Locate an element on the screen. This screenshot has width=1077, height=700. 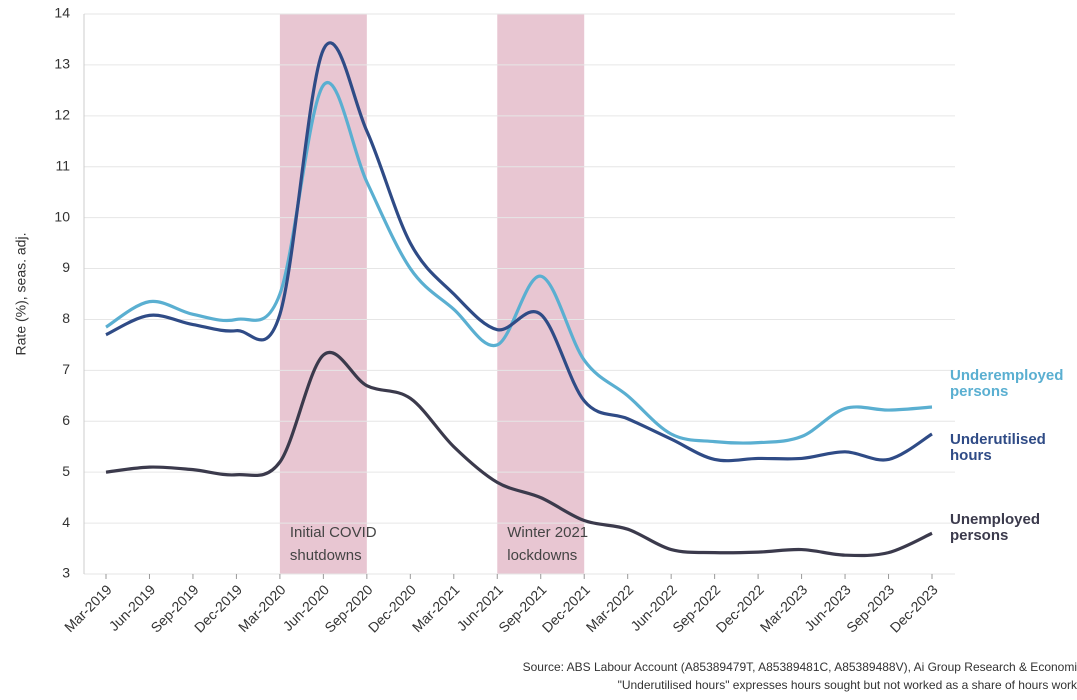
x-tick-label: Dec-2023 is located at coordinates (914, 608).